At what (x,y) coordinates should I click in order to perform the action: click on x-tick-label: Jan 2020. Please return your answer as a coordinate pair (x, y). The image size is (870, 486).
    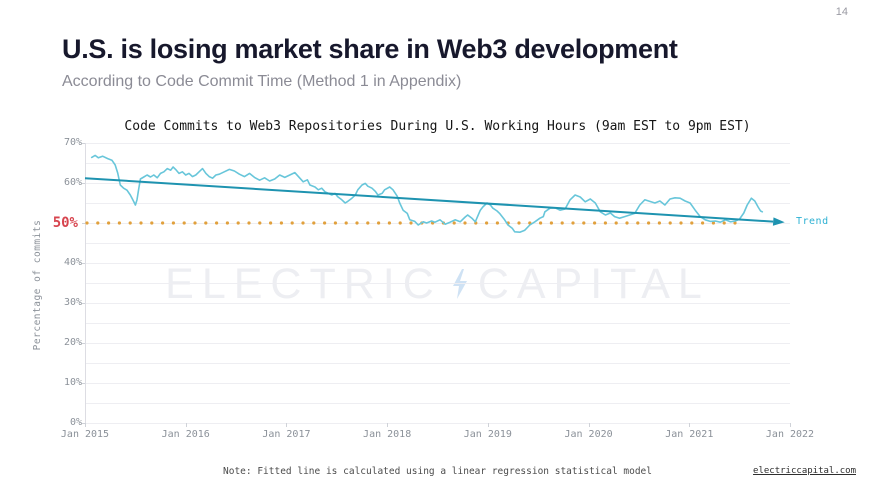
    Looking at the image, I should click on (588, 434).